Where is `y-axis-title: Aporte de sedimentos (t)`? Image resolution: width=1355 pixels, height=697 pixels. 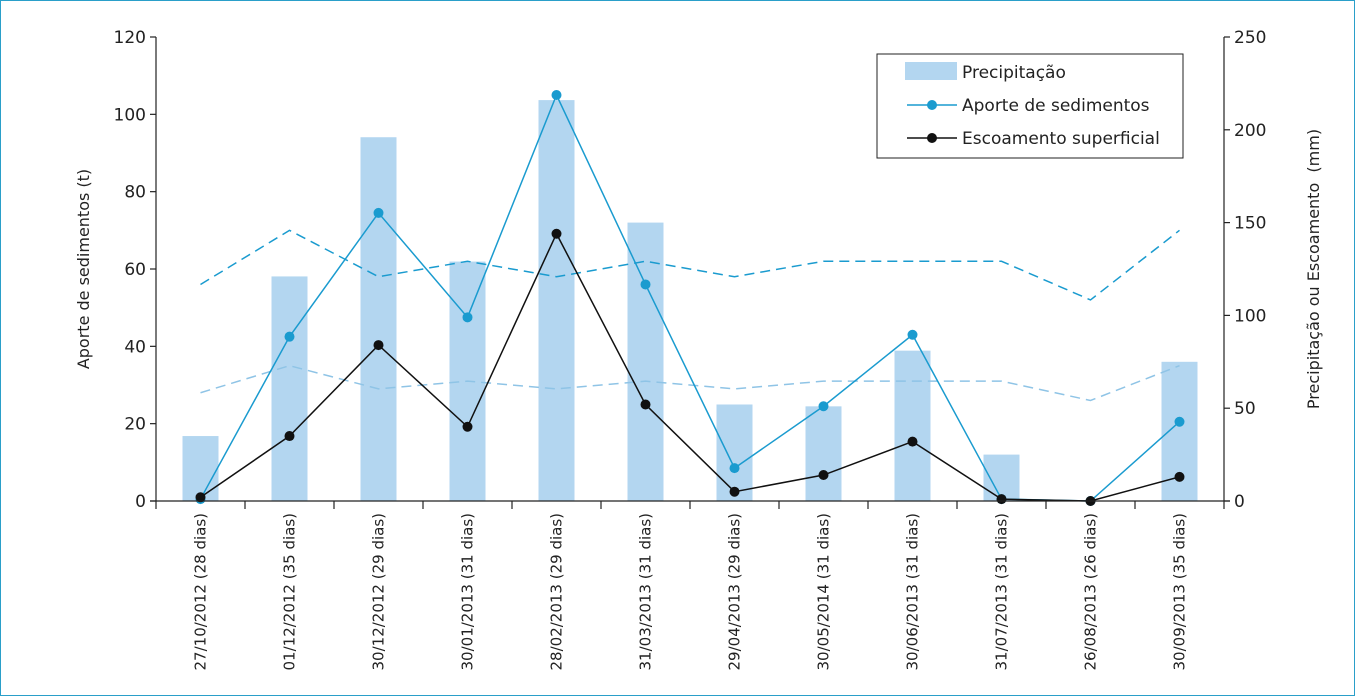 y-axis-title: Aporte de sedimentos (t) is located at coordinates (83, 269).